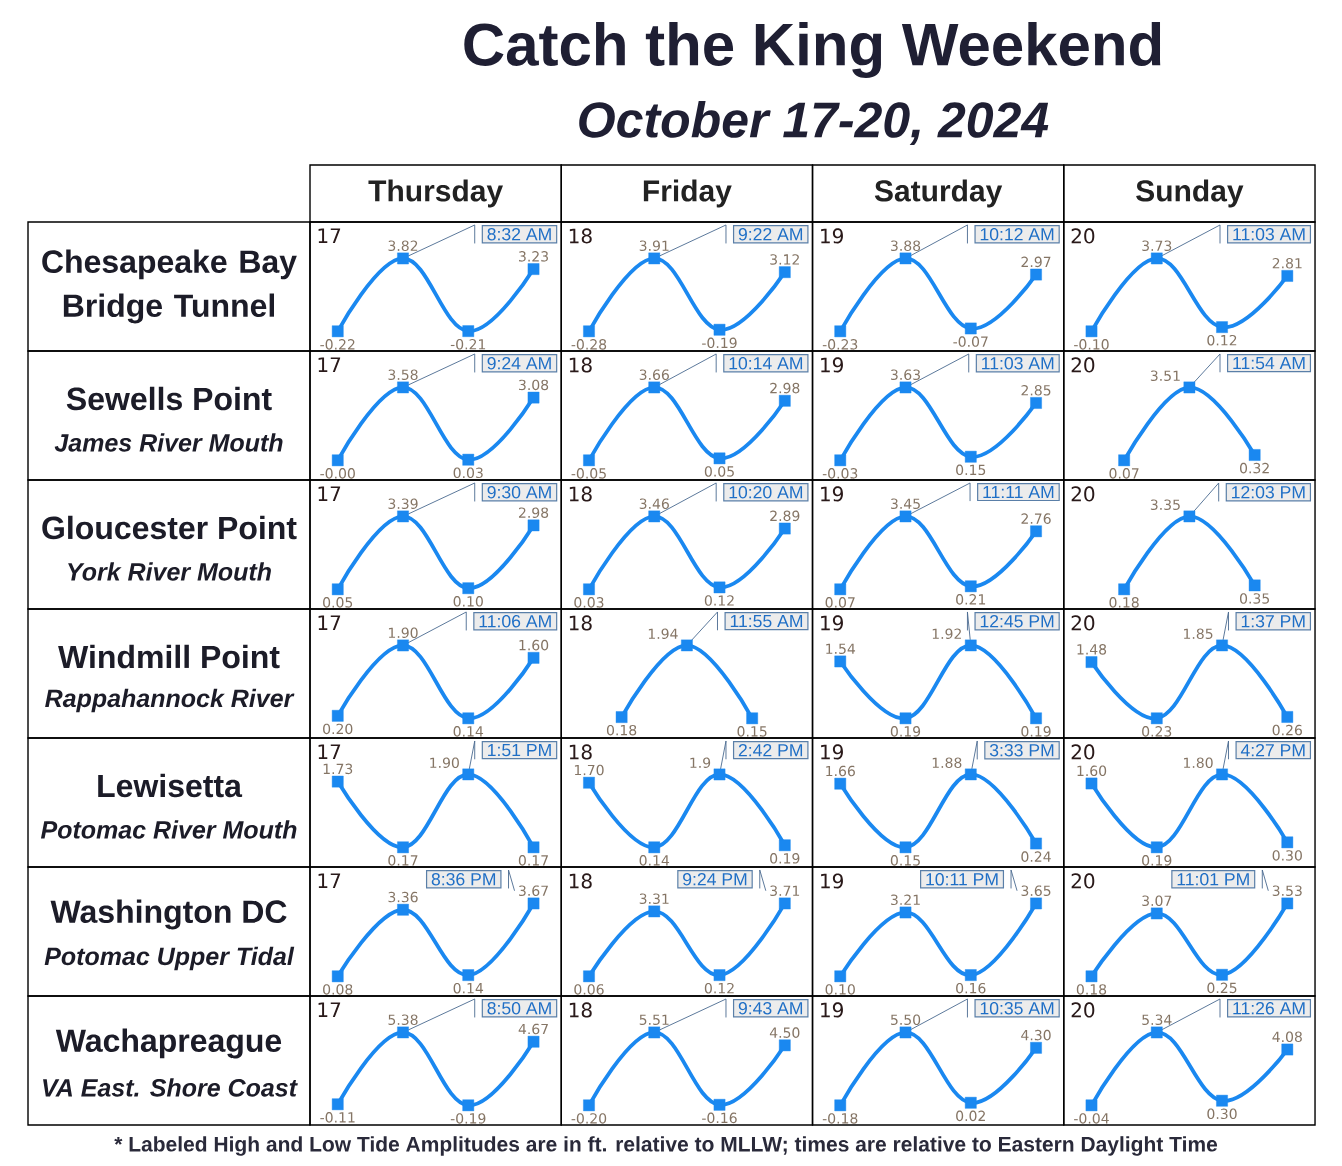  What do you see at coordinates (1017, 234) in the screenshot?
I see `text: 10:12 AM` at bounding box center [1017, 234].